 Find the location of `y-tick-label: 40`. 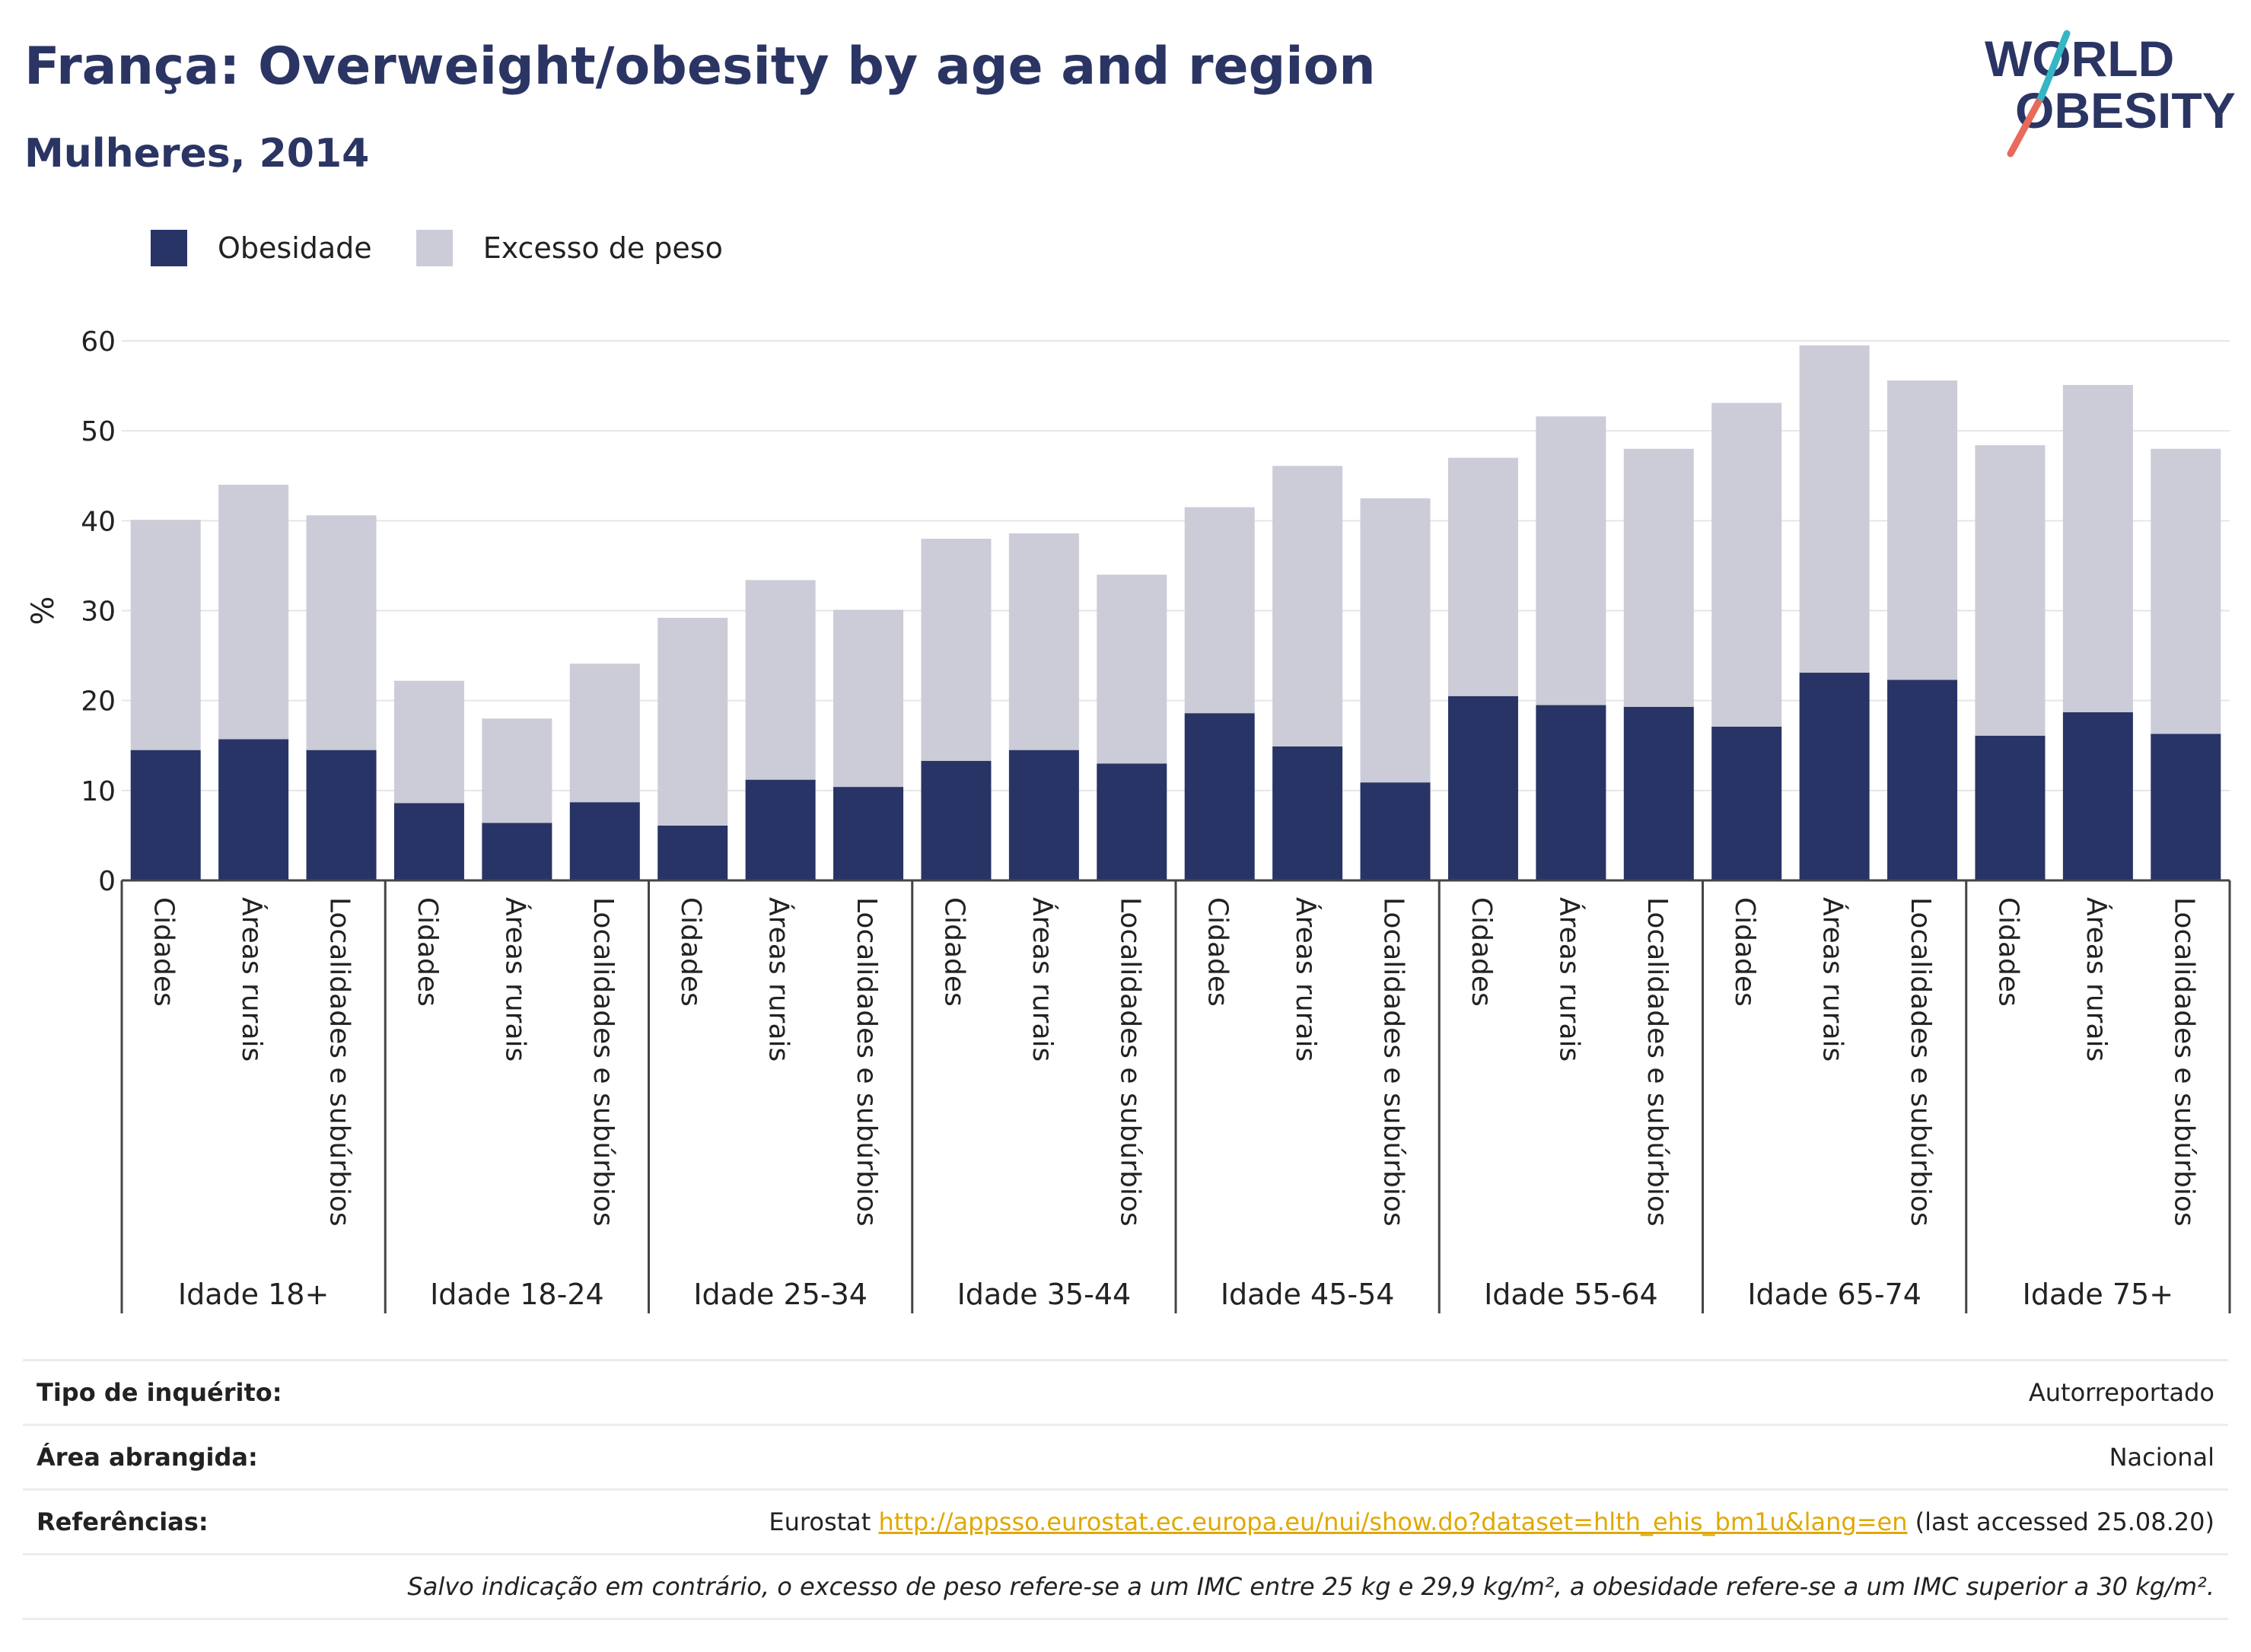

y-tick-label: 40 is located at coordinates (98, 521).